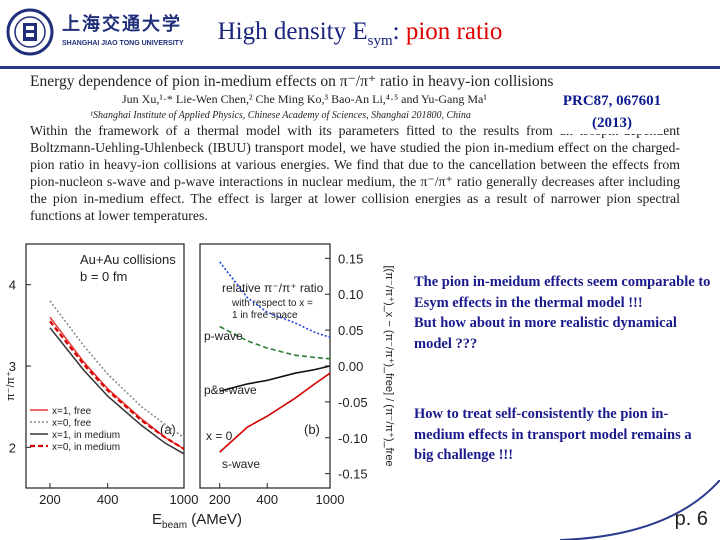 This screenshot has height=540, width=720. What do you see at coordinates (230, 390) in the screenshot?
I see `panel-b-series-label: p&s-wave` at bounding box center [230, 390].